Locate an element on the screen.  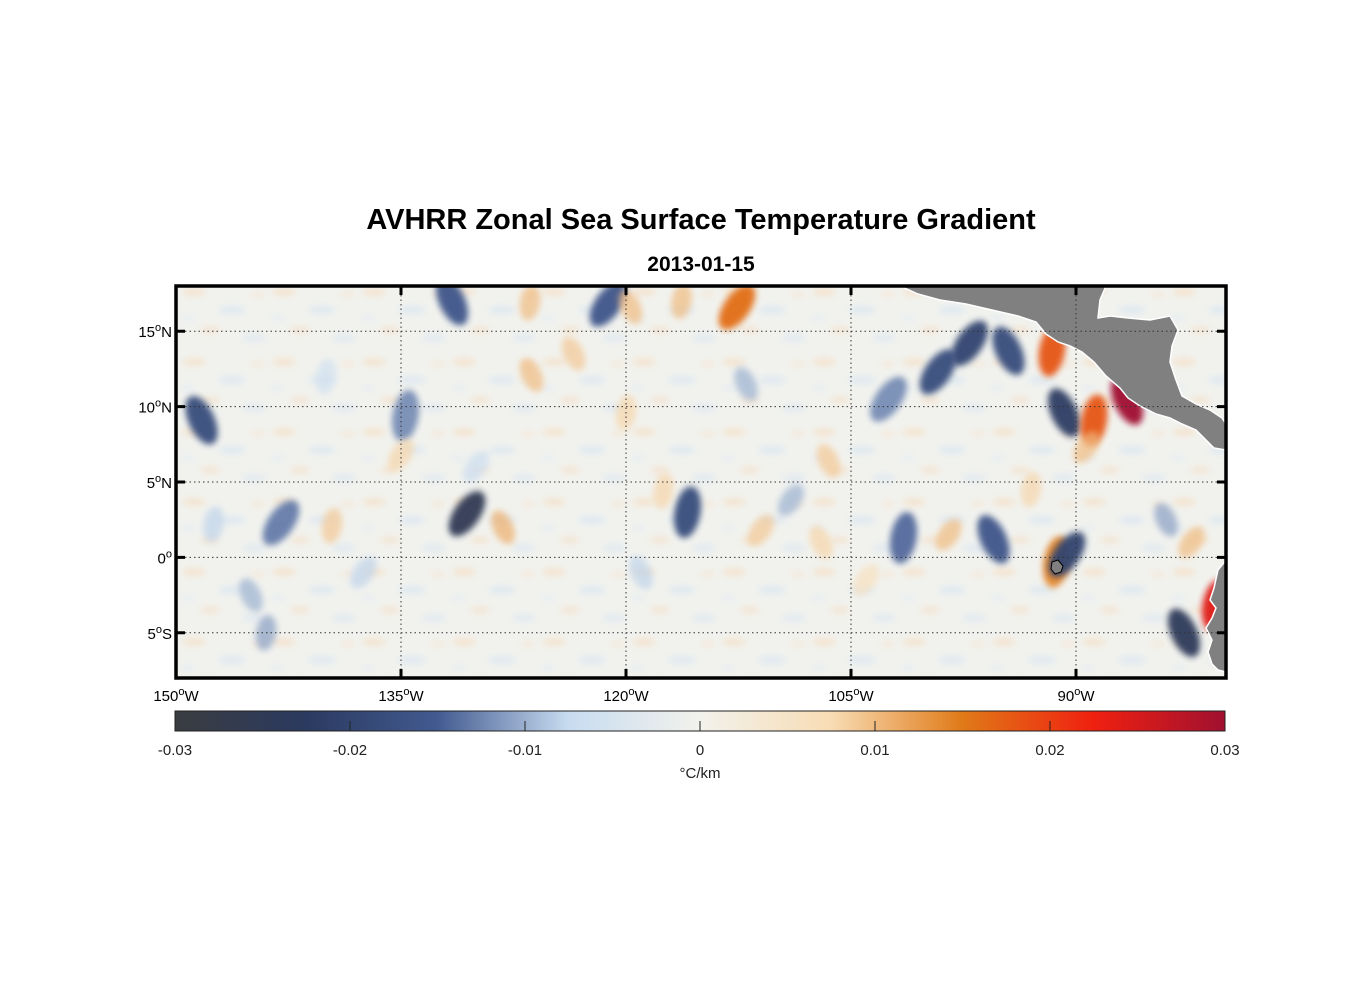
lon-tick-label: 135oW is located at coordinates (401, 695).